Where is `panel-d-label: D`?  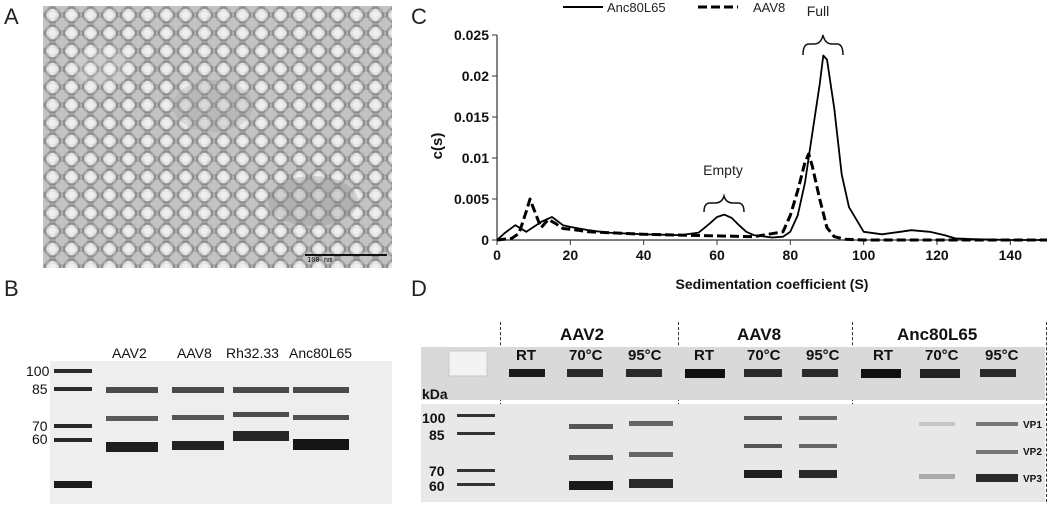 panel-d-label: D is located at coordinates (419, 288).